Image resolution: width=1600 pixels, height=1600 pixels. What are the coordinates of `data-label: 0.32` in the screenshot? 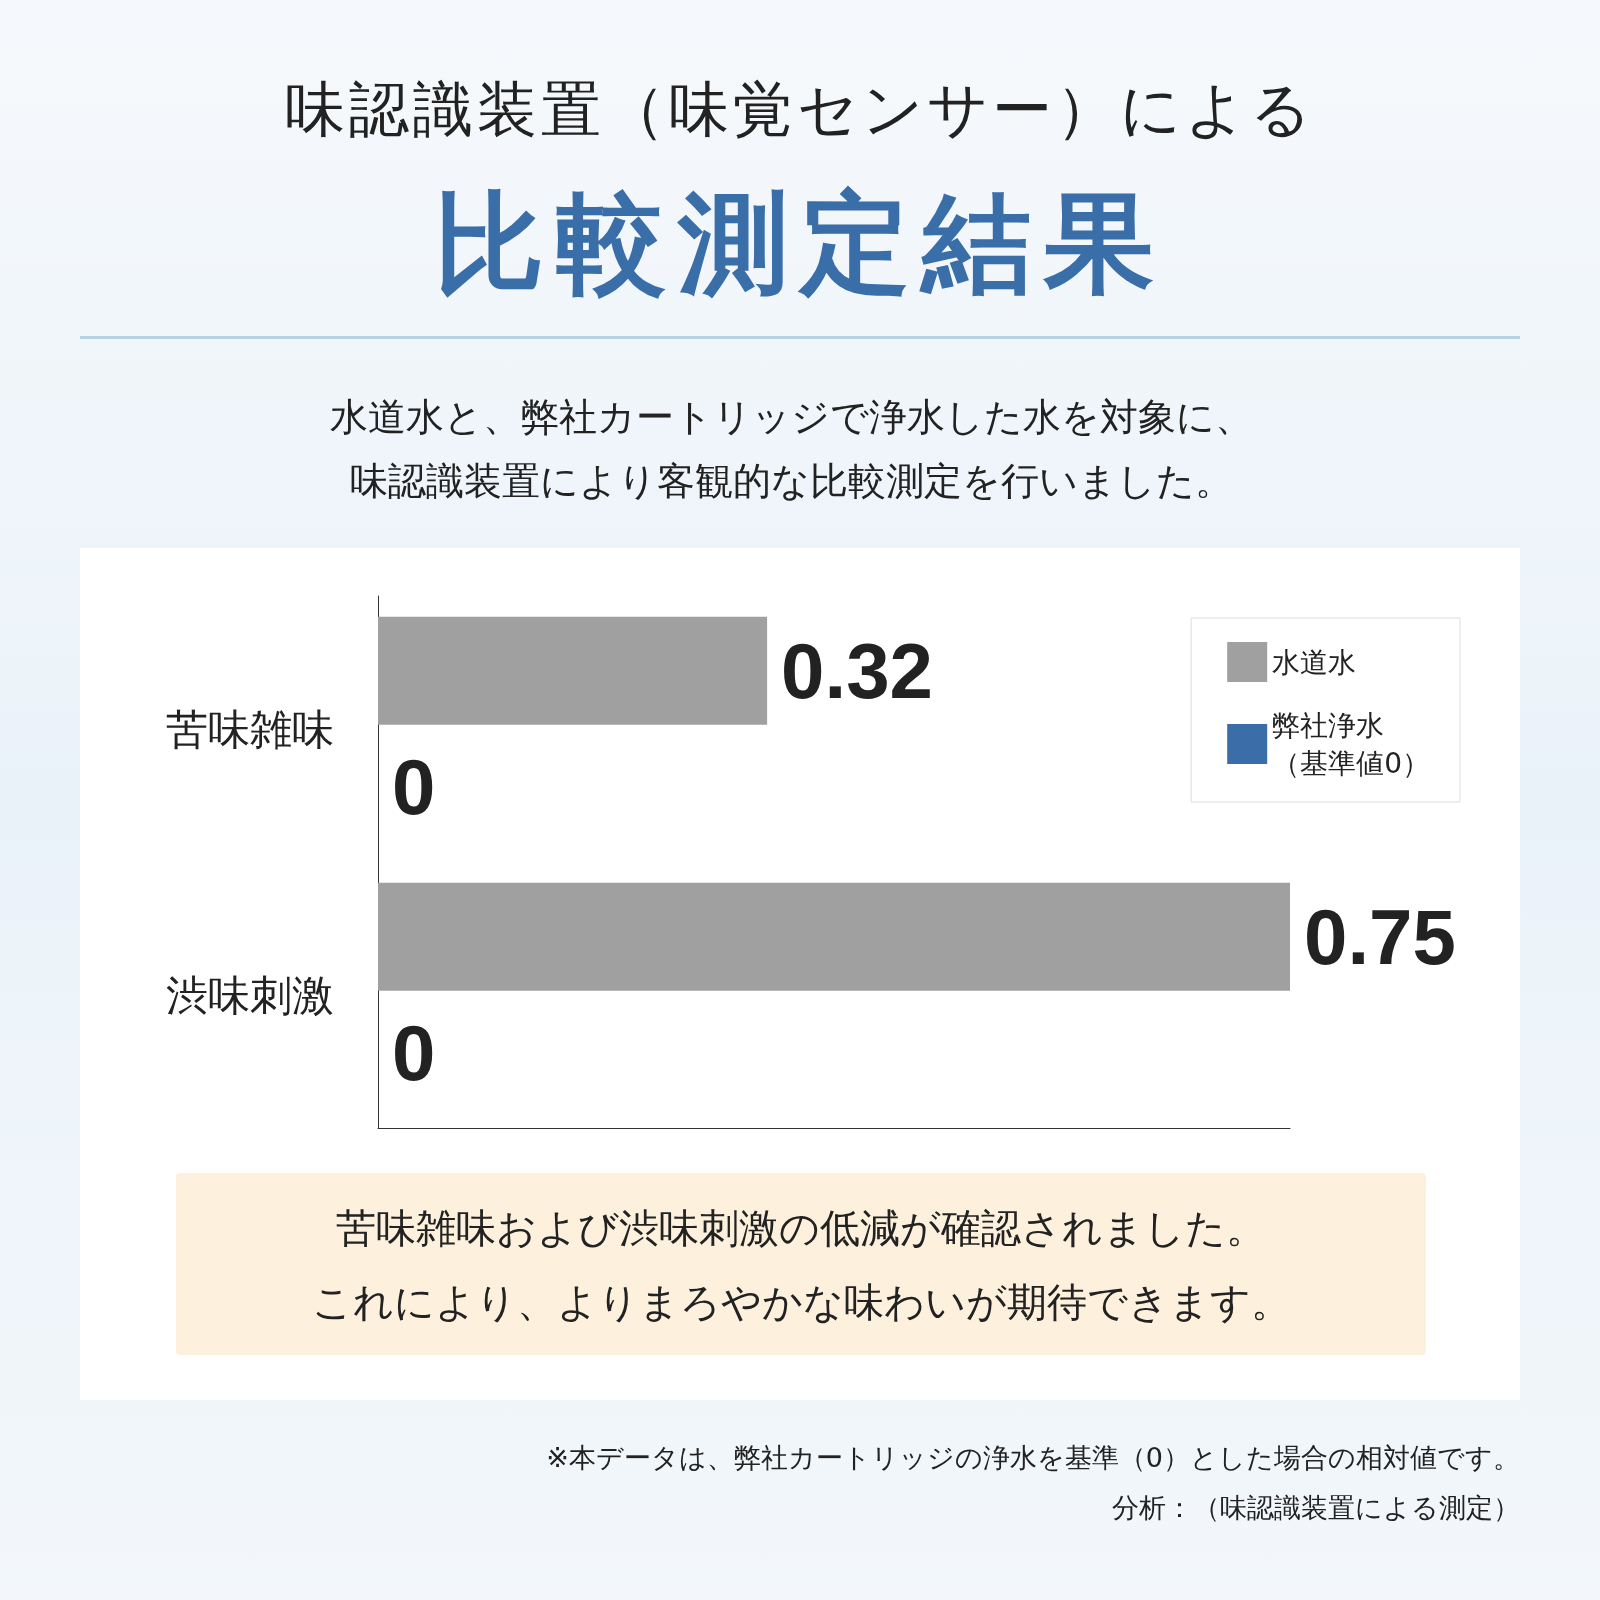 It's located at (857, 670).